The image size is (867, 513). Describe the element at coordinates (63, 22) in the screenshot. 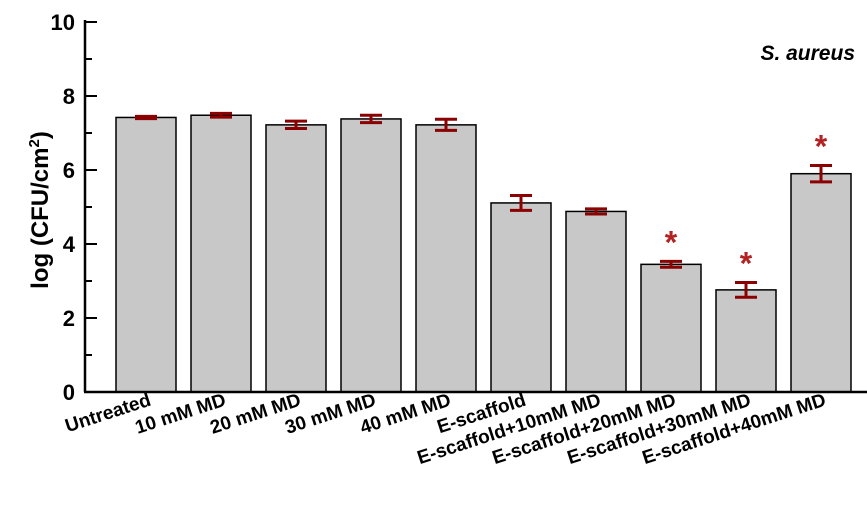

I see `y-tick-label: 10` at that location.